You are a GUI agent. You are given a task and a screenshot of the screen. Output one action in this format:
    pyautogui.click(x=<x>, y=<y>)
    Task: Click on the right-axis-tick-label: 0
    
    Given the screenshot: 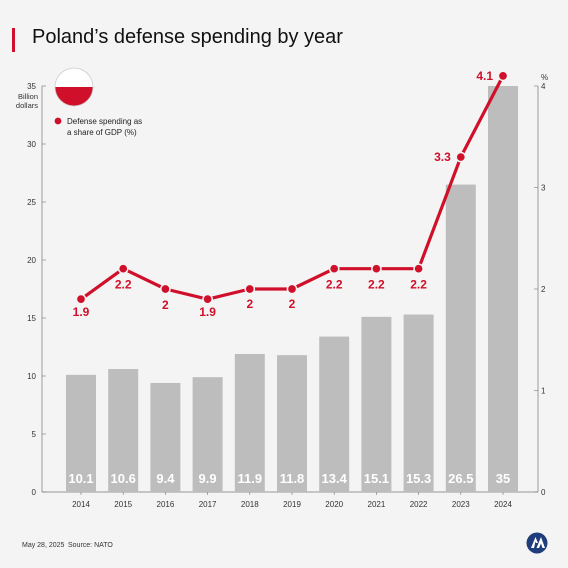 What is the action you would take?
    pyautogui.click(x=543, y=492)
    